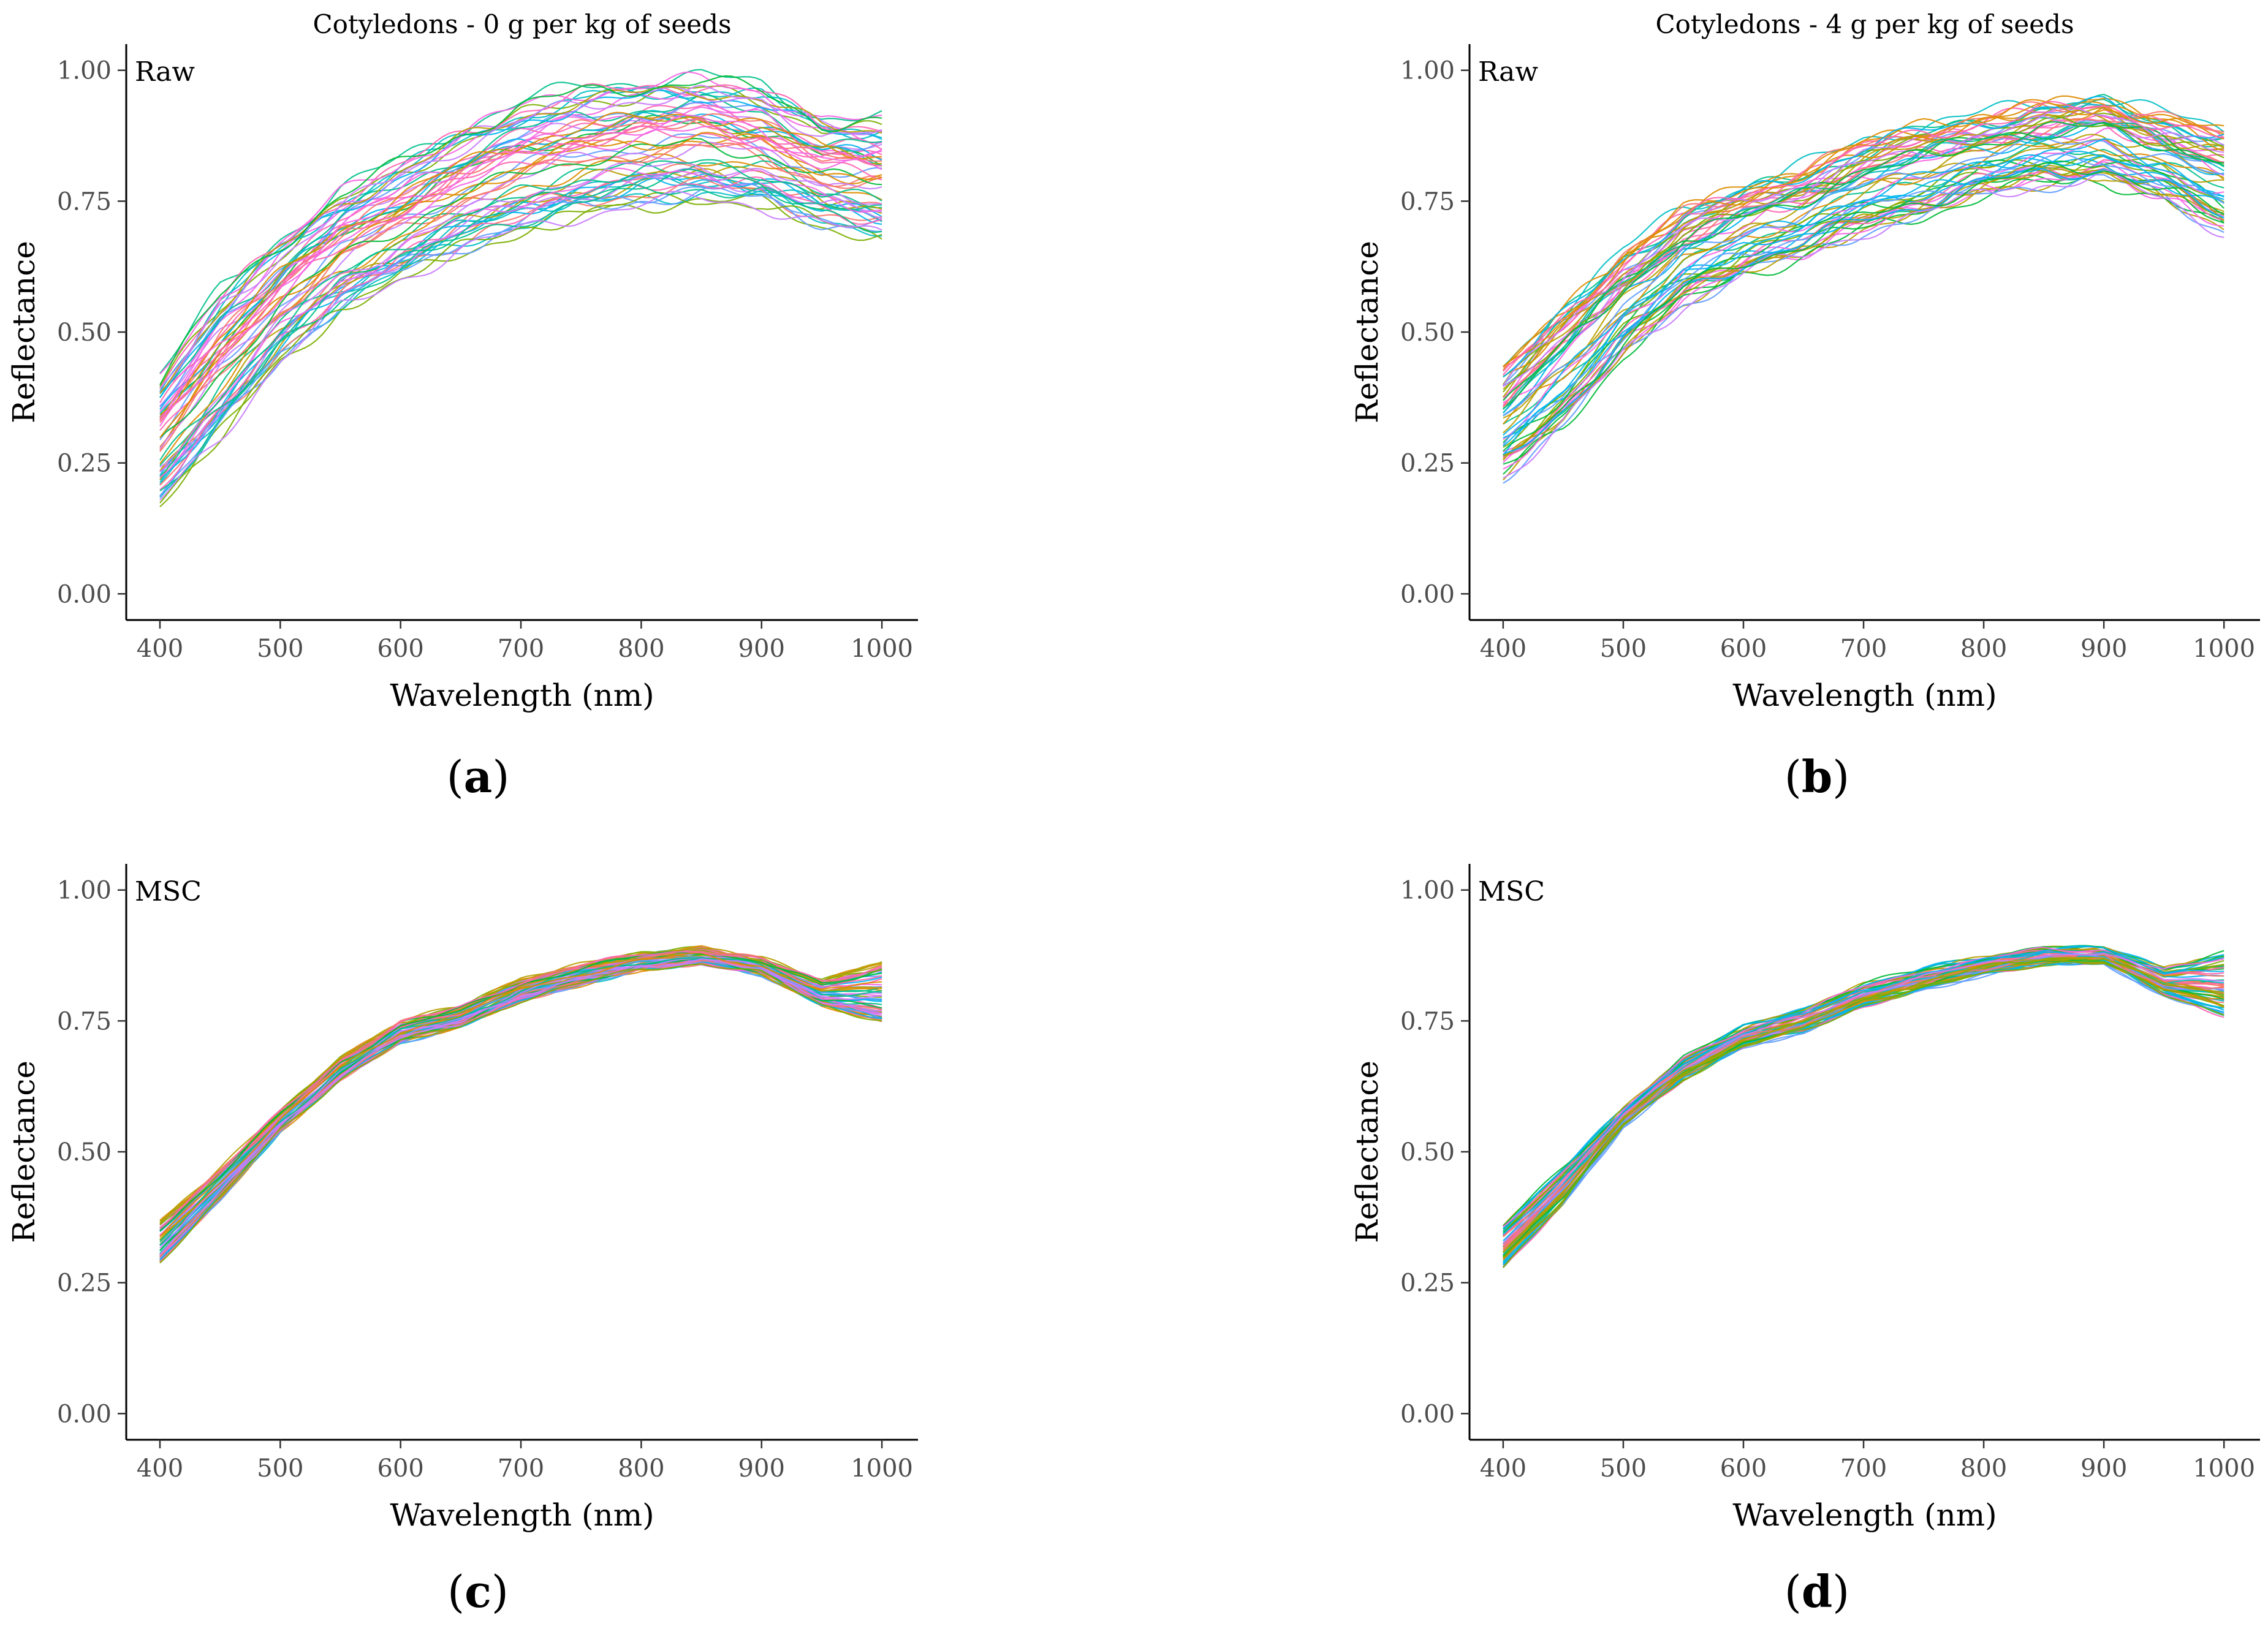  What do you see at coordinates (1864, 24) in the screenshot?
I see `chart-title: Cotyledons - 4 g per kg of seeds` at bounding box center [1864, 24].